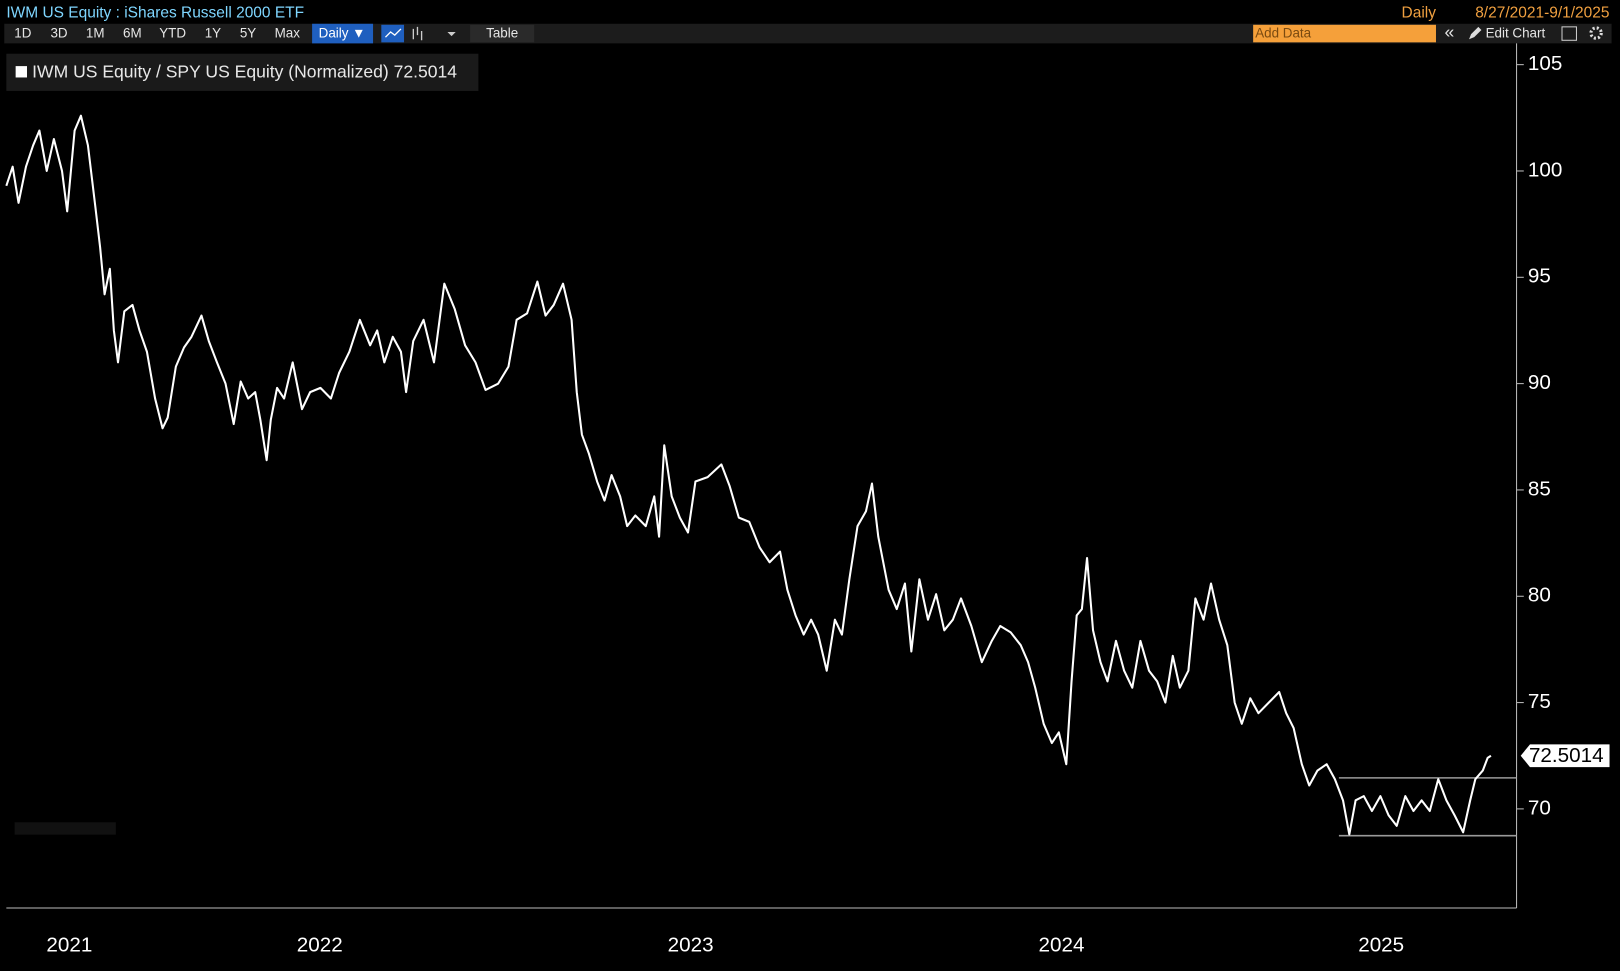  Describe the element at coordinates (21, 72) in the screenshot. I see `legend-swatch` at that location.